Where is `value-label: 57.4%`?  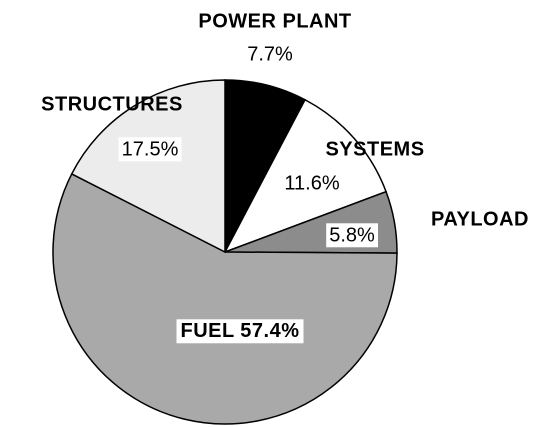
value-label: 57.4% is located at coordinates (269, 331).